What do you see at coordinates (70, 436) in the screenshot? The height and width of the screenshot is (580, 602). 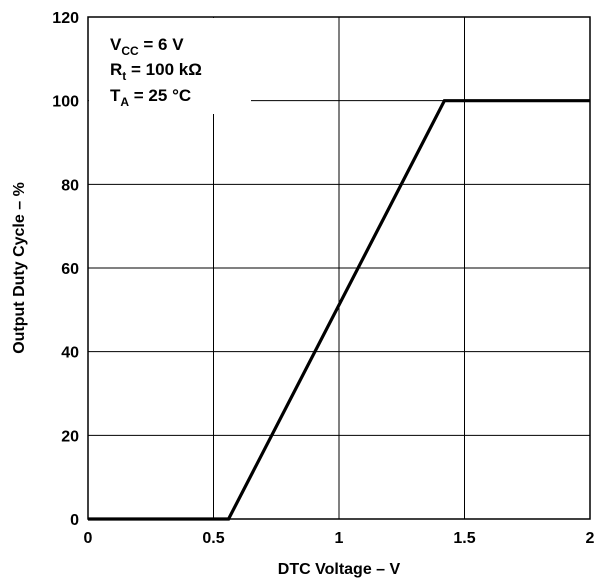 I see `y-tick-label: 20` at bounding box center [70, 436].